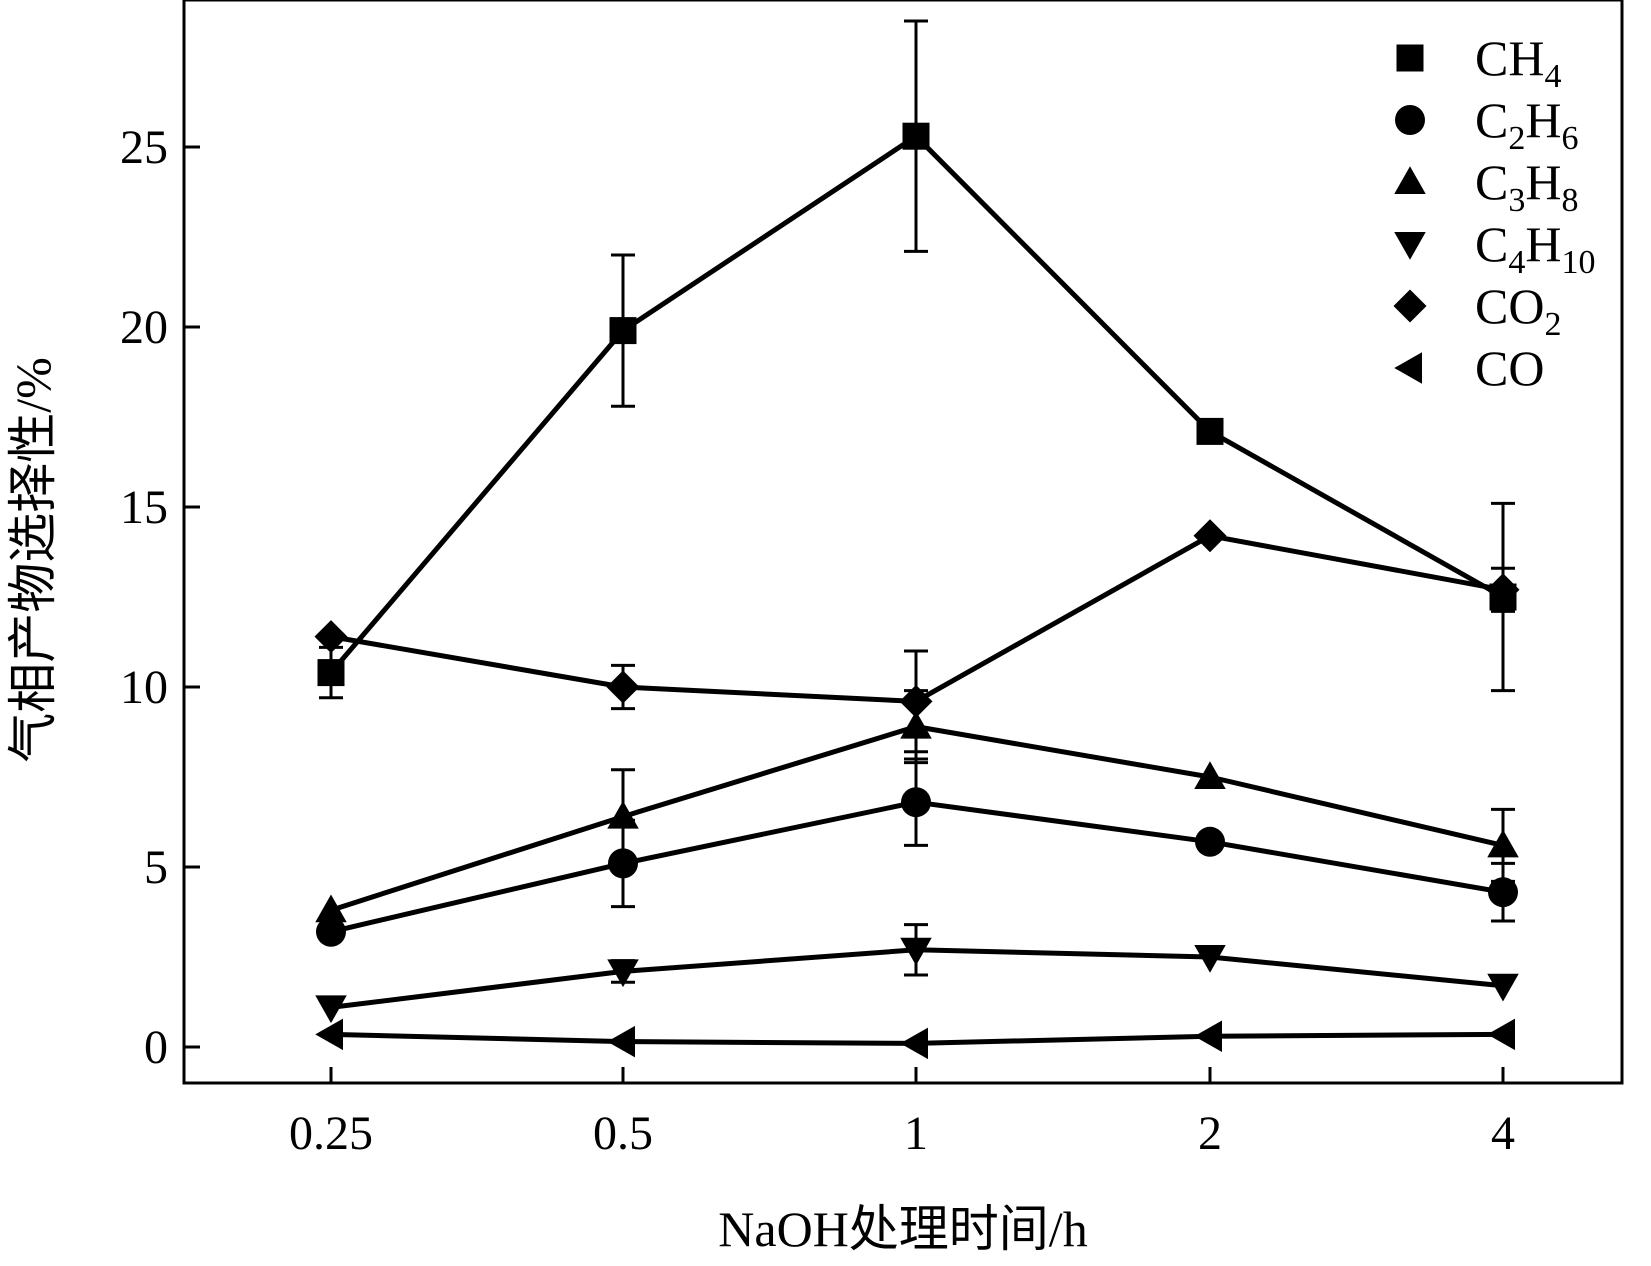 The image size is (1651, 1266). I want to click on legend-marker-ch4, so click(1410, 58).